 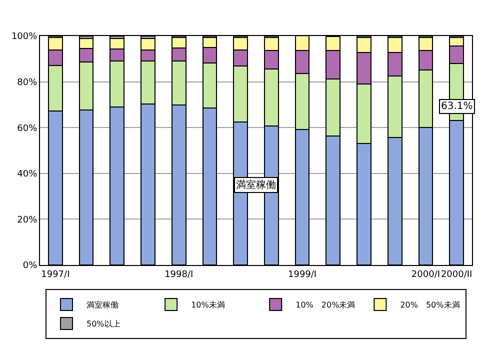 I want to click on data-label: 63.1%, so click(x=457, y=106).